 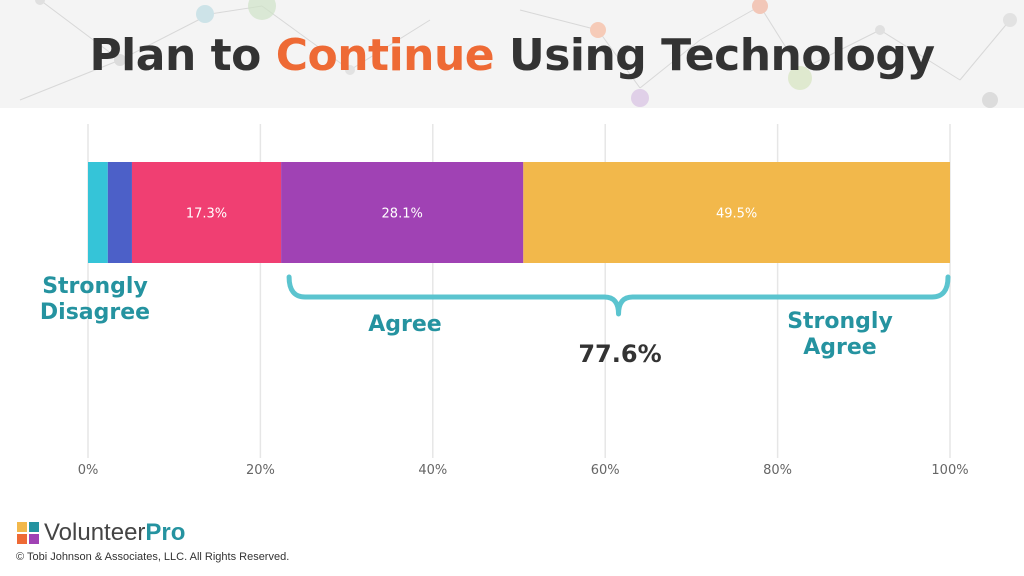 What do you see at coordinates (949, 470) in the screenshot?
I see `x-tick-label-5: 100%` at bounding box center [949, 470].